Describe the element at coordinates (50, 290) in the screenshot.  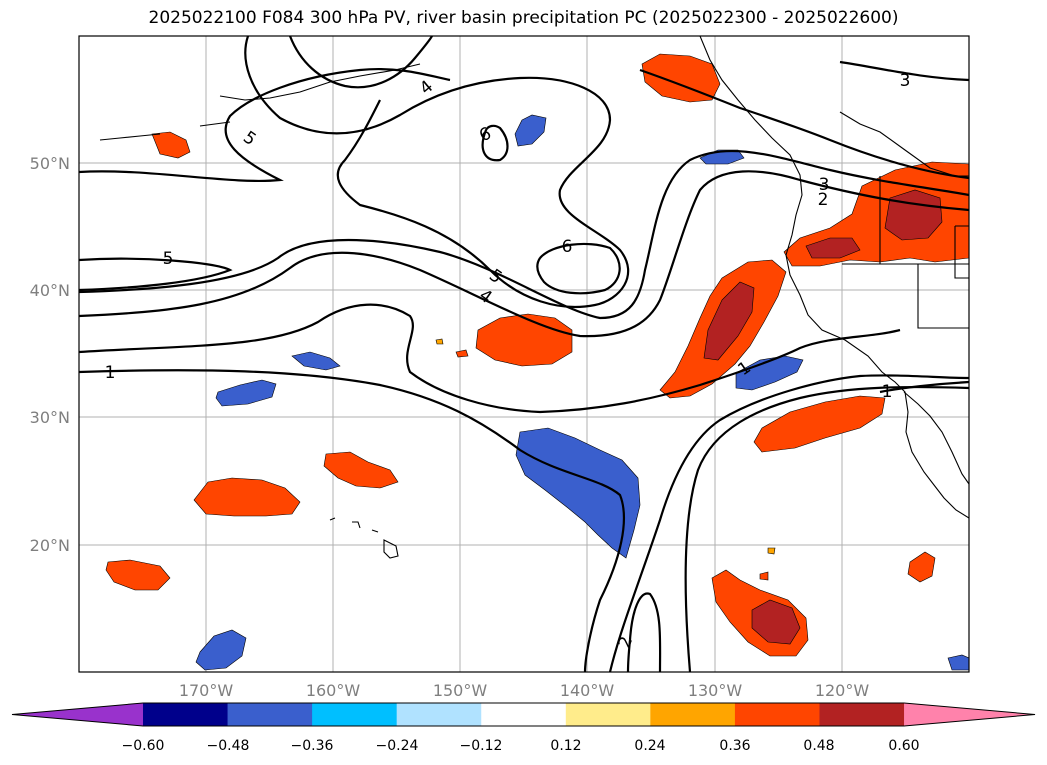
I see `lat-tick: 40°N` at that location.